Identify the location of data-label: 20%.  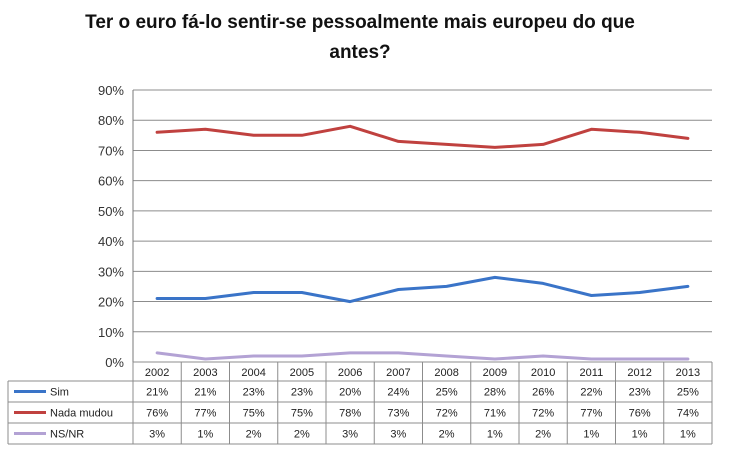
(350, 393).